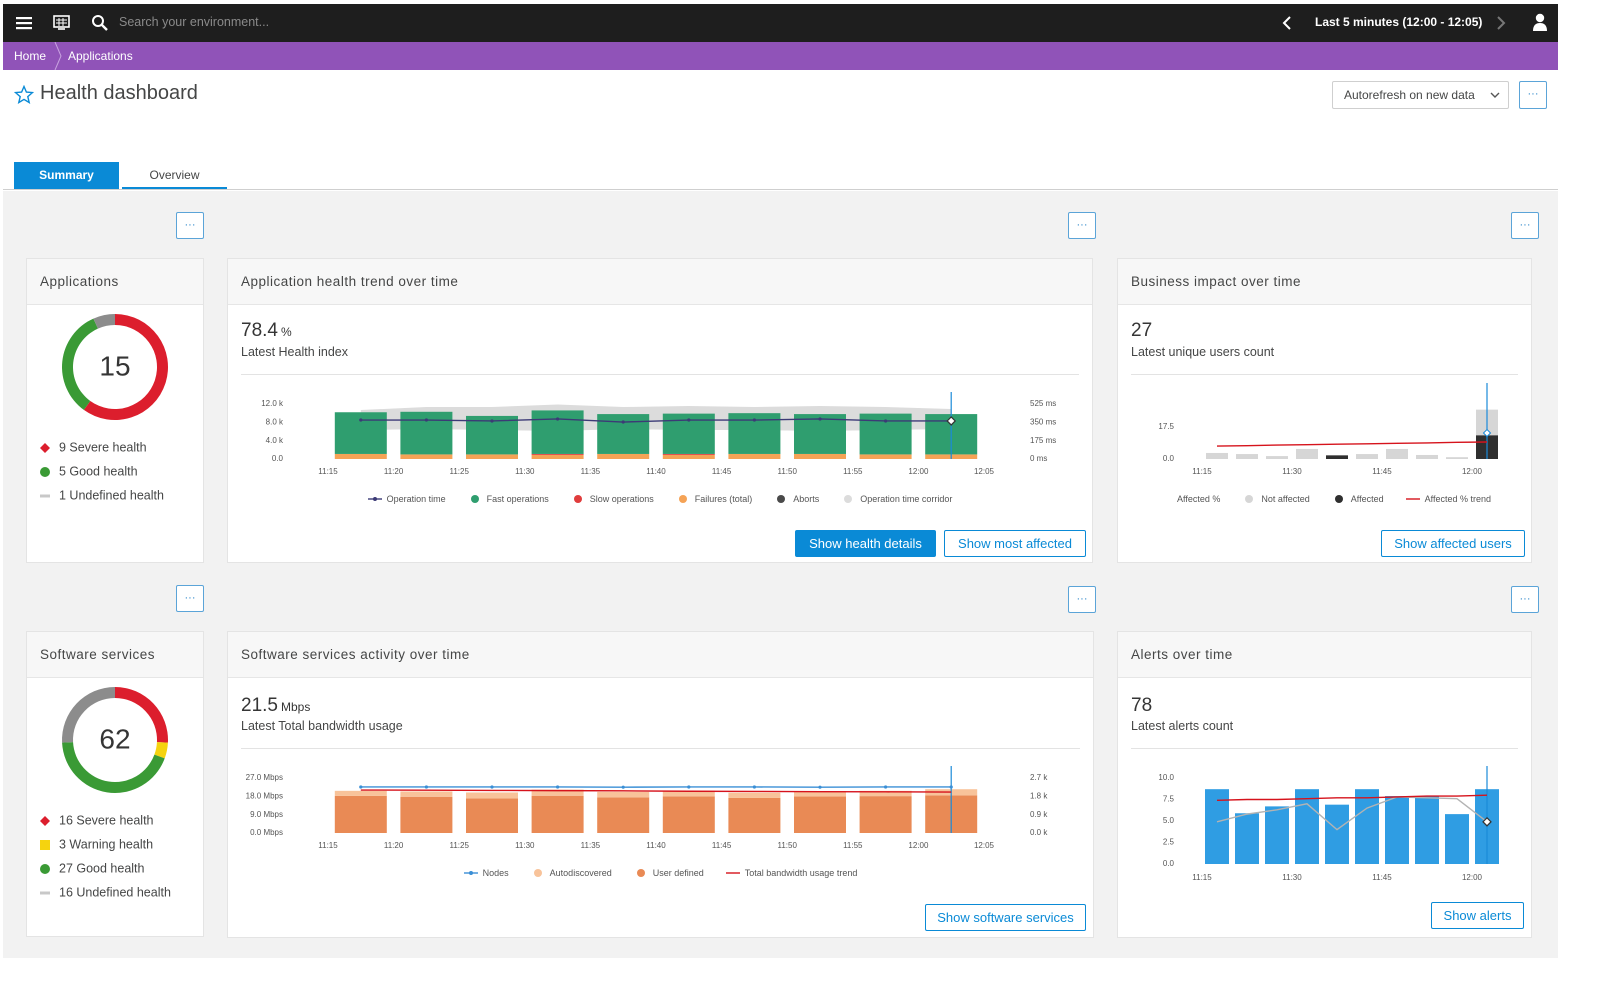 The width and height of the screenshot is (1617, 989). Describe the element at coordinates (780, 189) in the screenshot. I see `tab-divider` at that location.